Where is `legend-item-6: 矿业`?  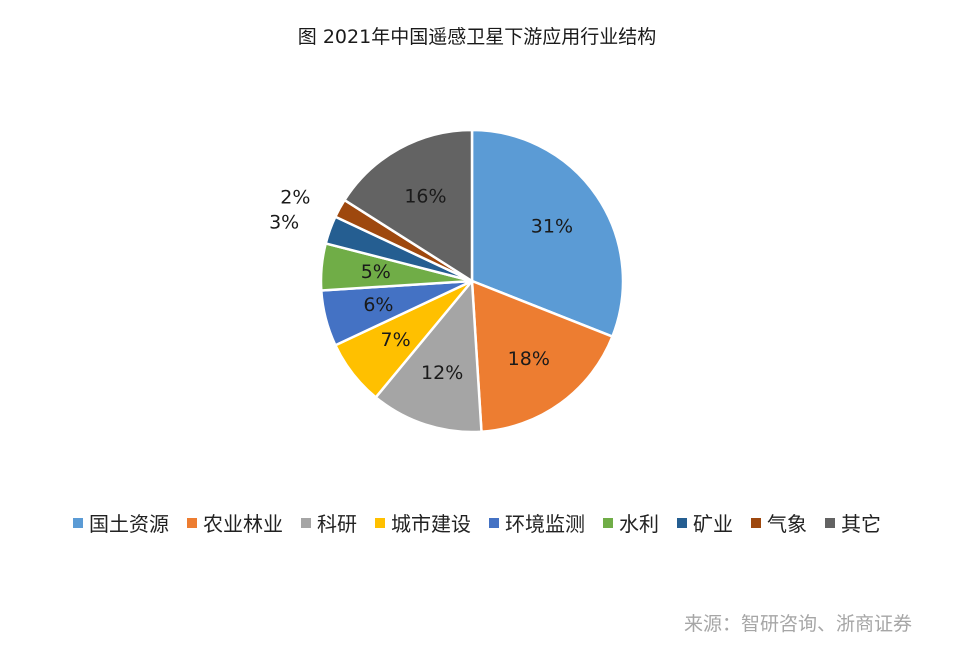
legend-item-6: 矿业 is located at coordinates (705, 522).